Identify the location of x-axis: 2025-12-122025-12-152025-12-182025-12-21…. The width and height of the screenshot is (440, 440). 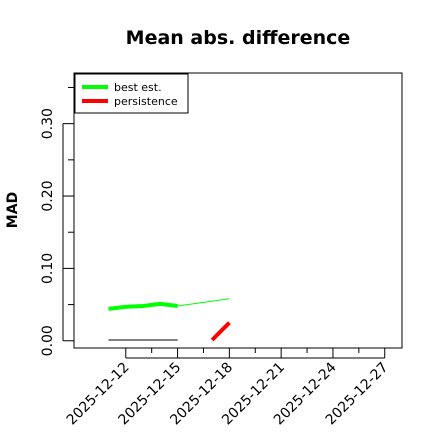
(228, 388).